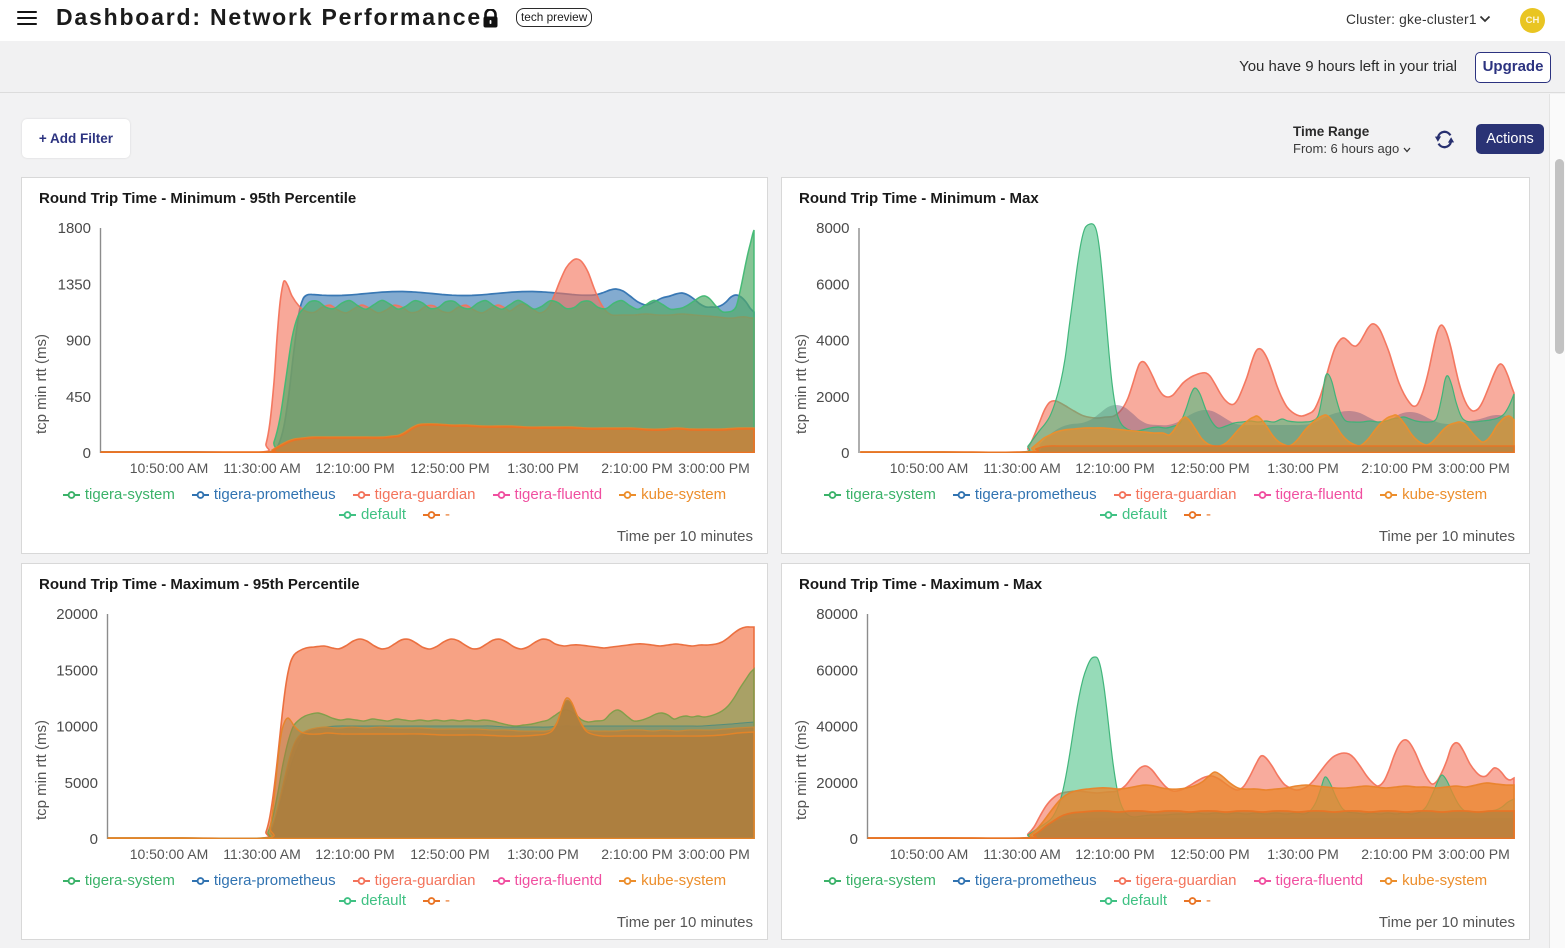 The image size is (1565, 948). What do you see at coordinates (74, 228) in the screenshot?
I see `svg-text: 1800` at bounding box center [74, 228].